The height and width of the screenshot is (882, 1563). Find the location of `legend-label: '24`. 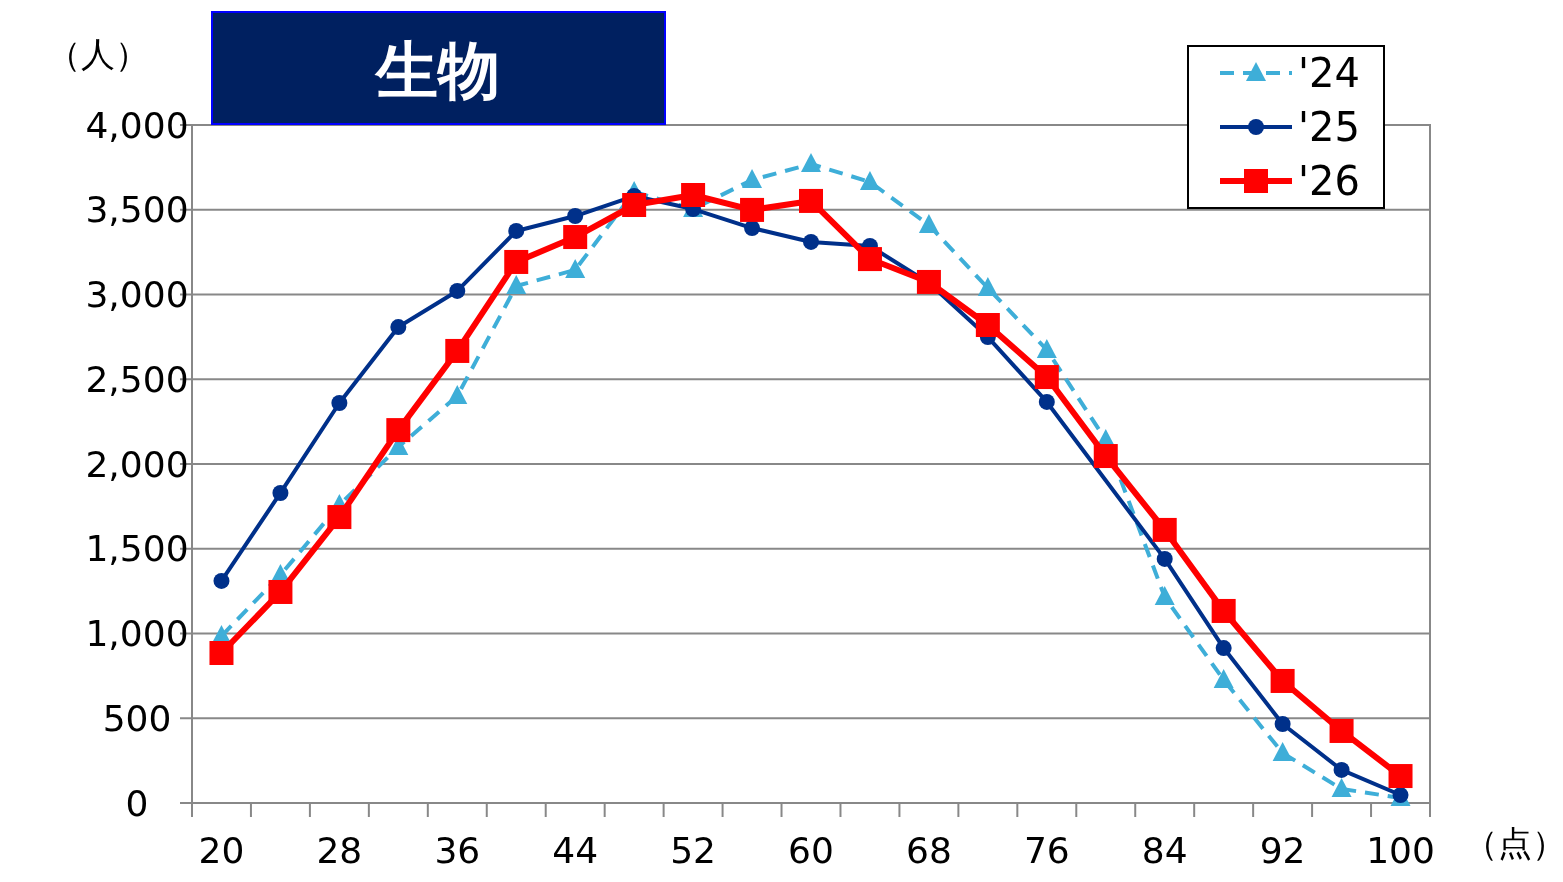

legend-label: '24 is located at coordinates (1329, 73).